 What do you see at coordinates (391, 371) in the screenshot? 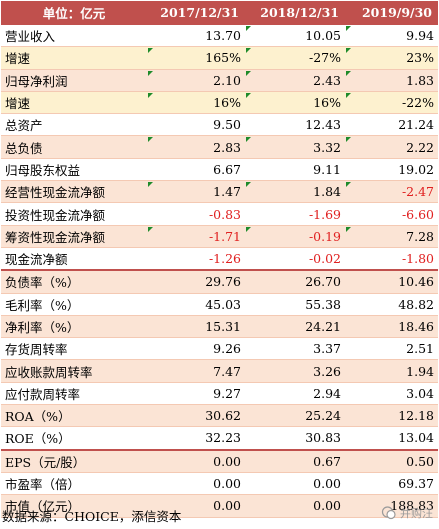
I see `cell-value: 1.94` at bounding box center [391, 371].